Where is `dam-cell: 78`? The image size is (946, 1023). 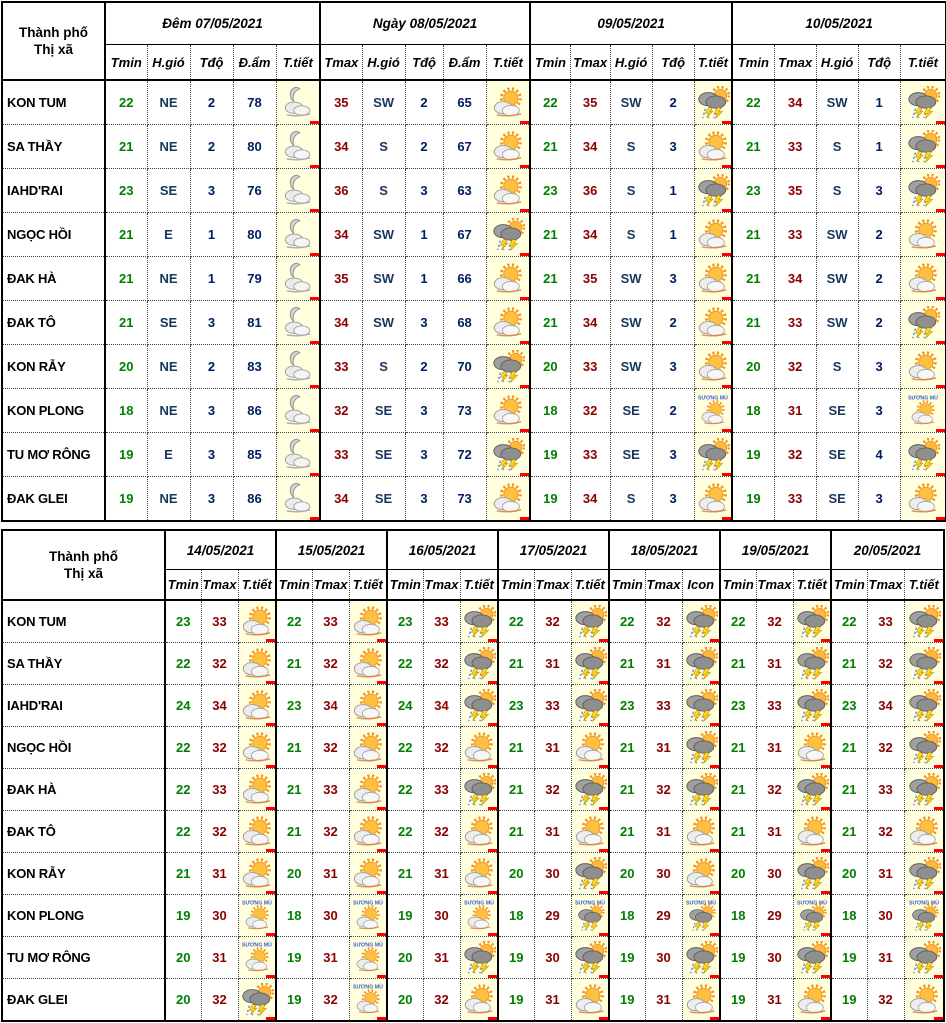
dam-cell: 78 is located at coordinates (254, 102).